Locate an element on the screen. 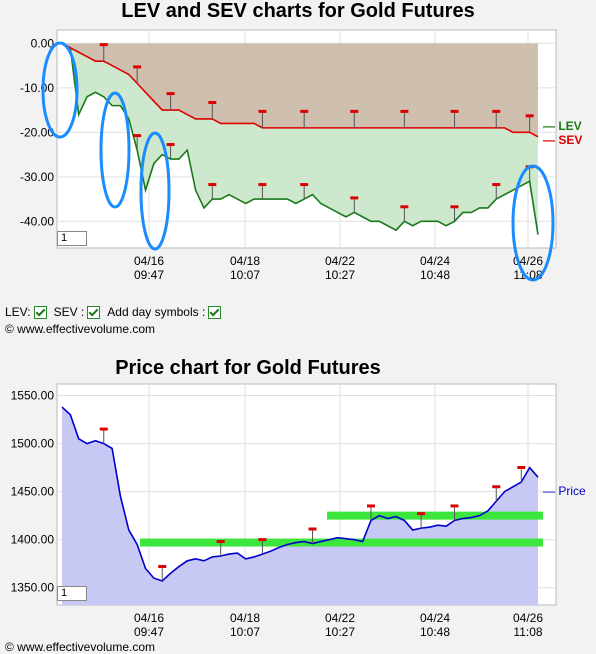 This screenshot has width=596, height=654. chart2-input: 1 is located at coordinates (72, 593).